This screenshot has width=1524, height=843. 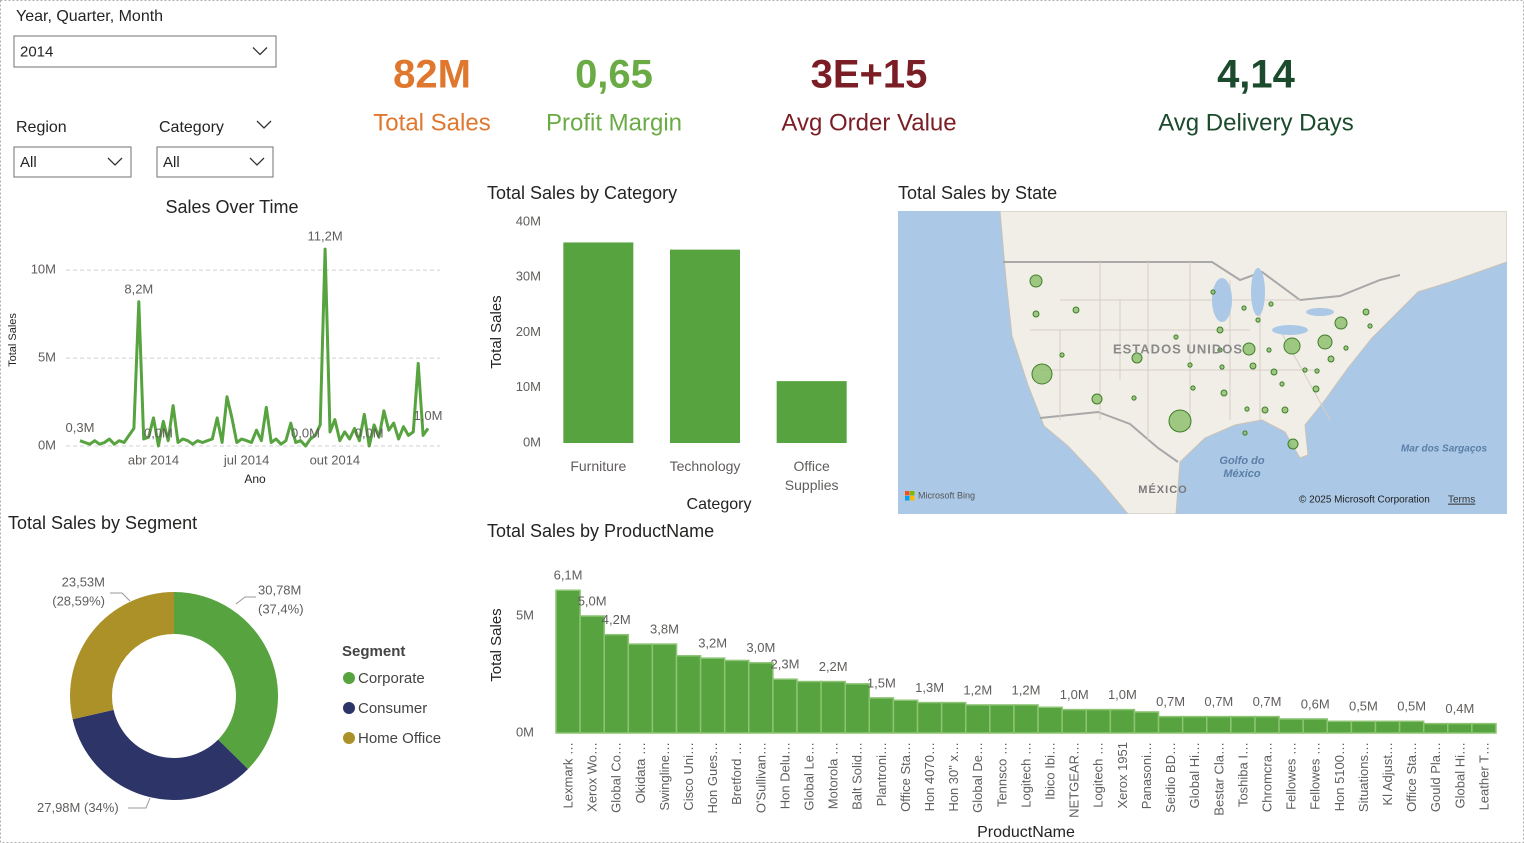 What do you see at coordinates (47, 444) in the screenshot?
I see `y-tick-label: 0M` at bounding box center [47, 444].